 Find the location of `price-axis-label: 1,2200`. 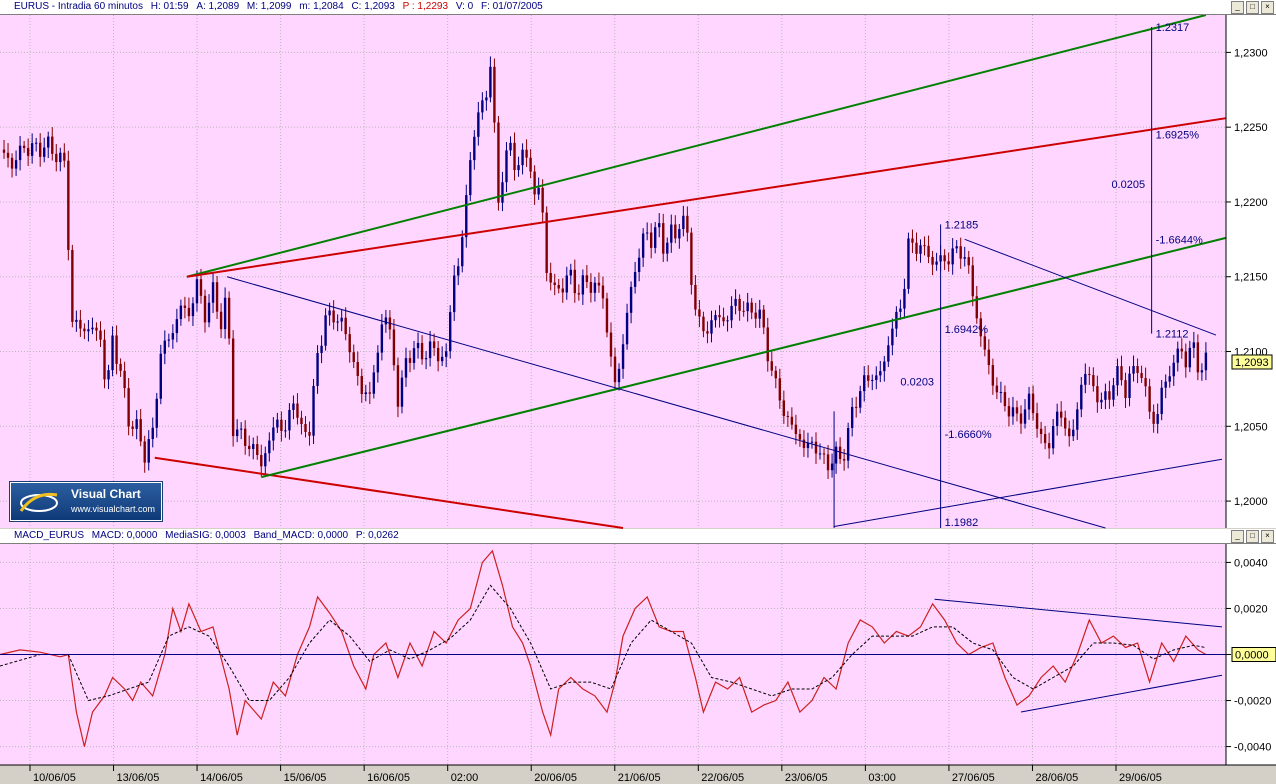

price-axis-label: 1,2200 is located at coordinates (1251, 203).